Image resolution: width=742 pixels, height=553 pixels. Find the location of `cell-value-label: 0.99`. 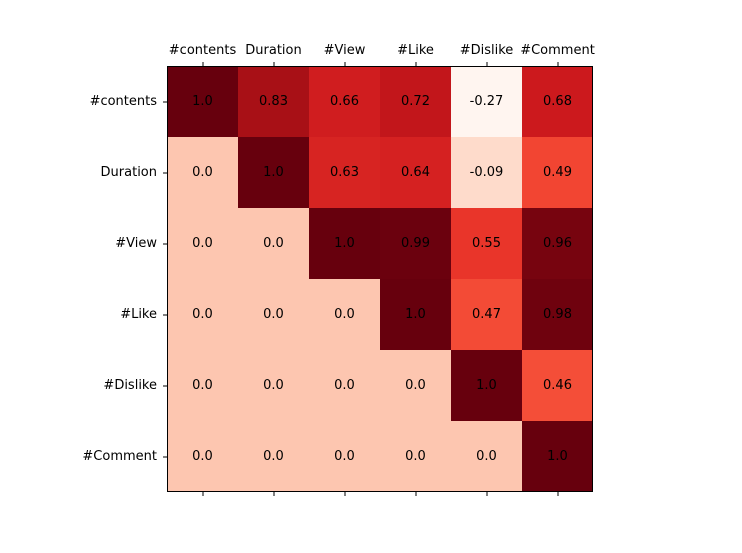

cell-value-label: 0.99 is located at coordinates (415, 243).